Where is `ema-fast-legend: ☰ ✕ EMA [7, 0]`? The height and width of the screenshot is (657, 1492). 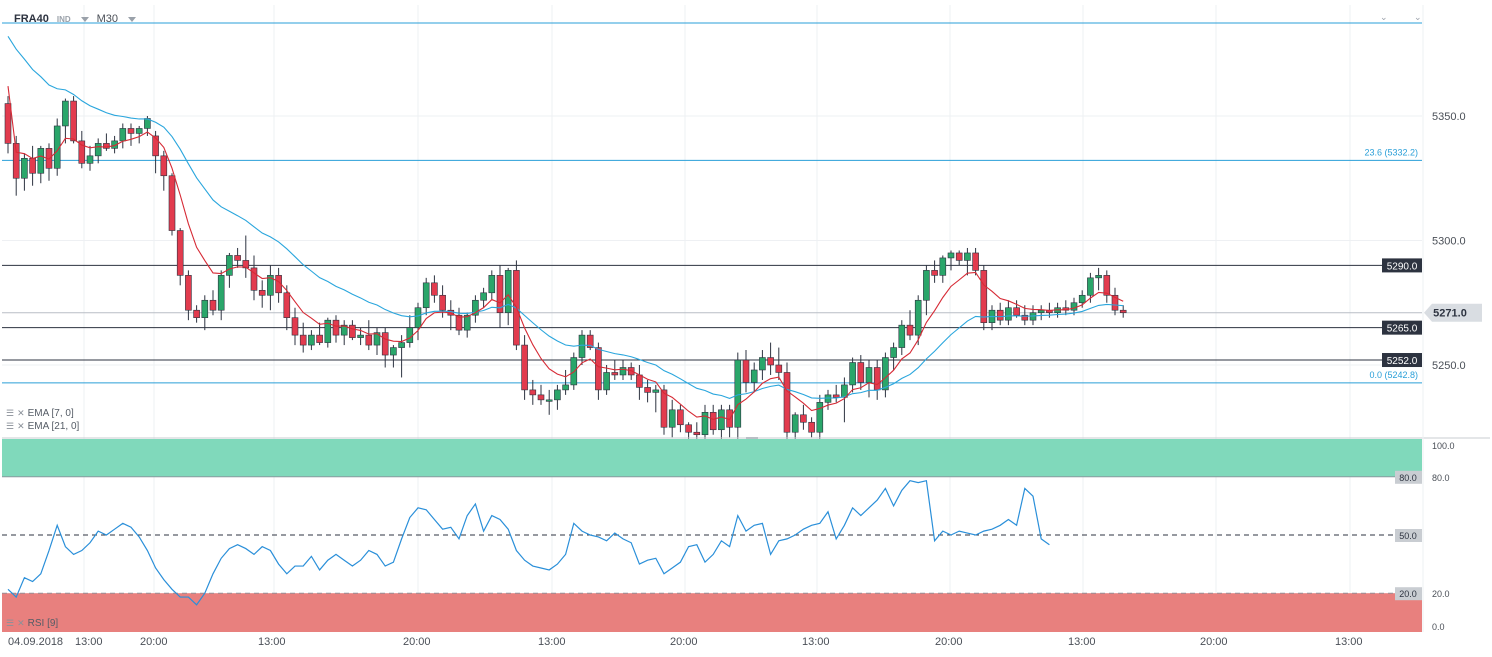
ema-fast-legend: ☰ ✕ EMA [7, 0] is located at coordinates (40, 413).